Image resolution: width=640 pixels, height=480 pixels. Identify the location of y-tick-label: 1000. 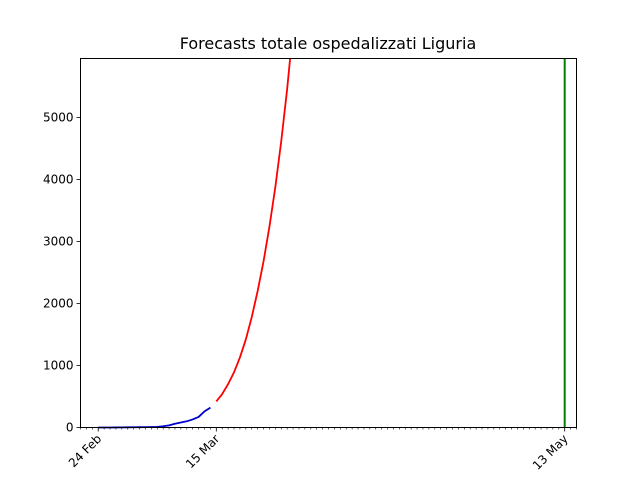
(58, 365).